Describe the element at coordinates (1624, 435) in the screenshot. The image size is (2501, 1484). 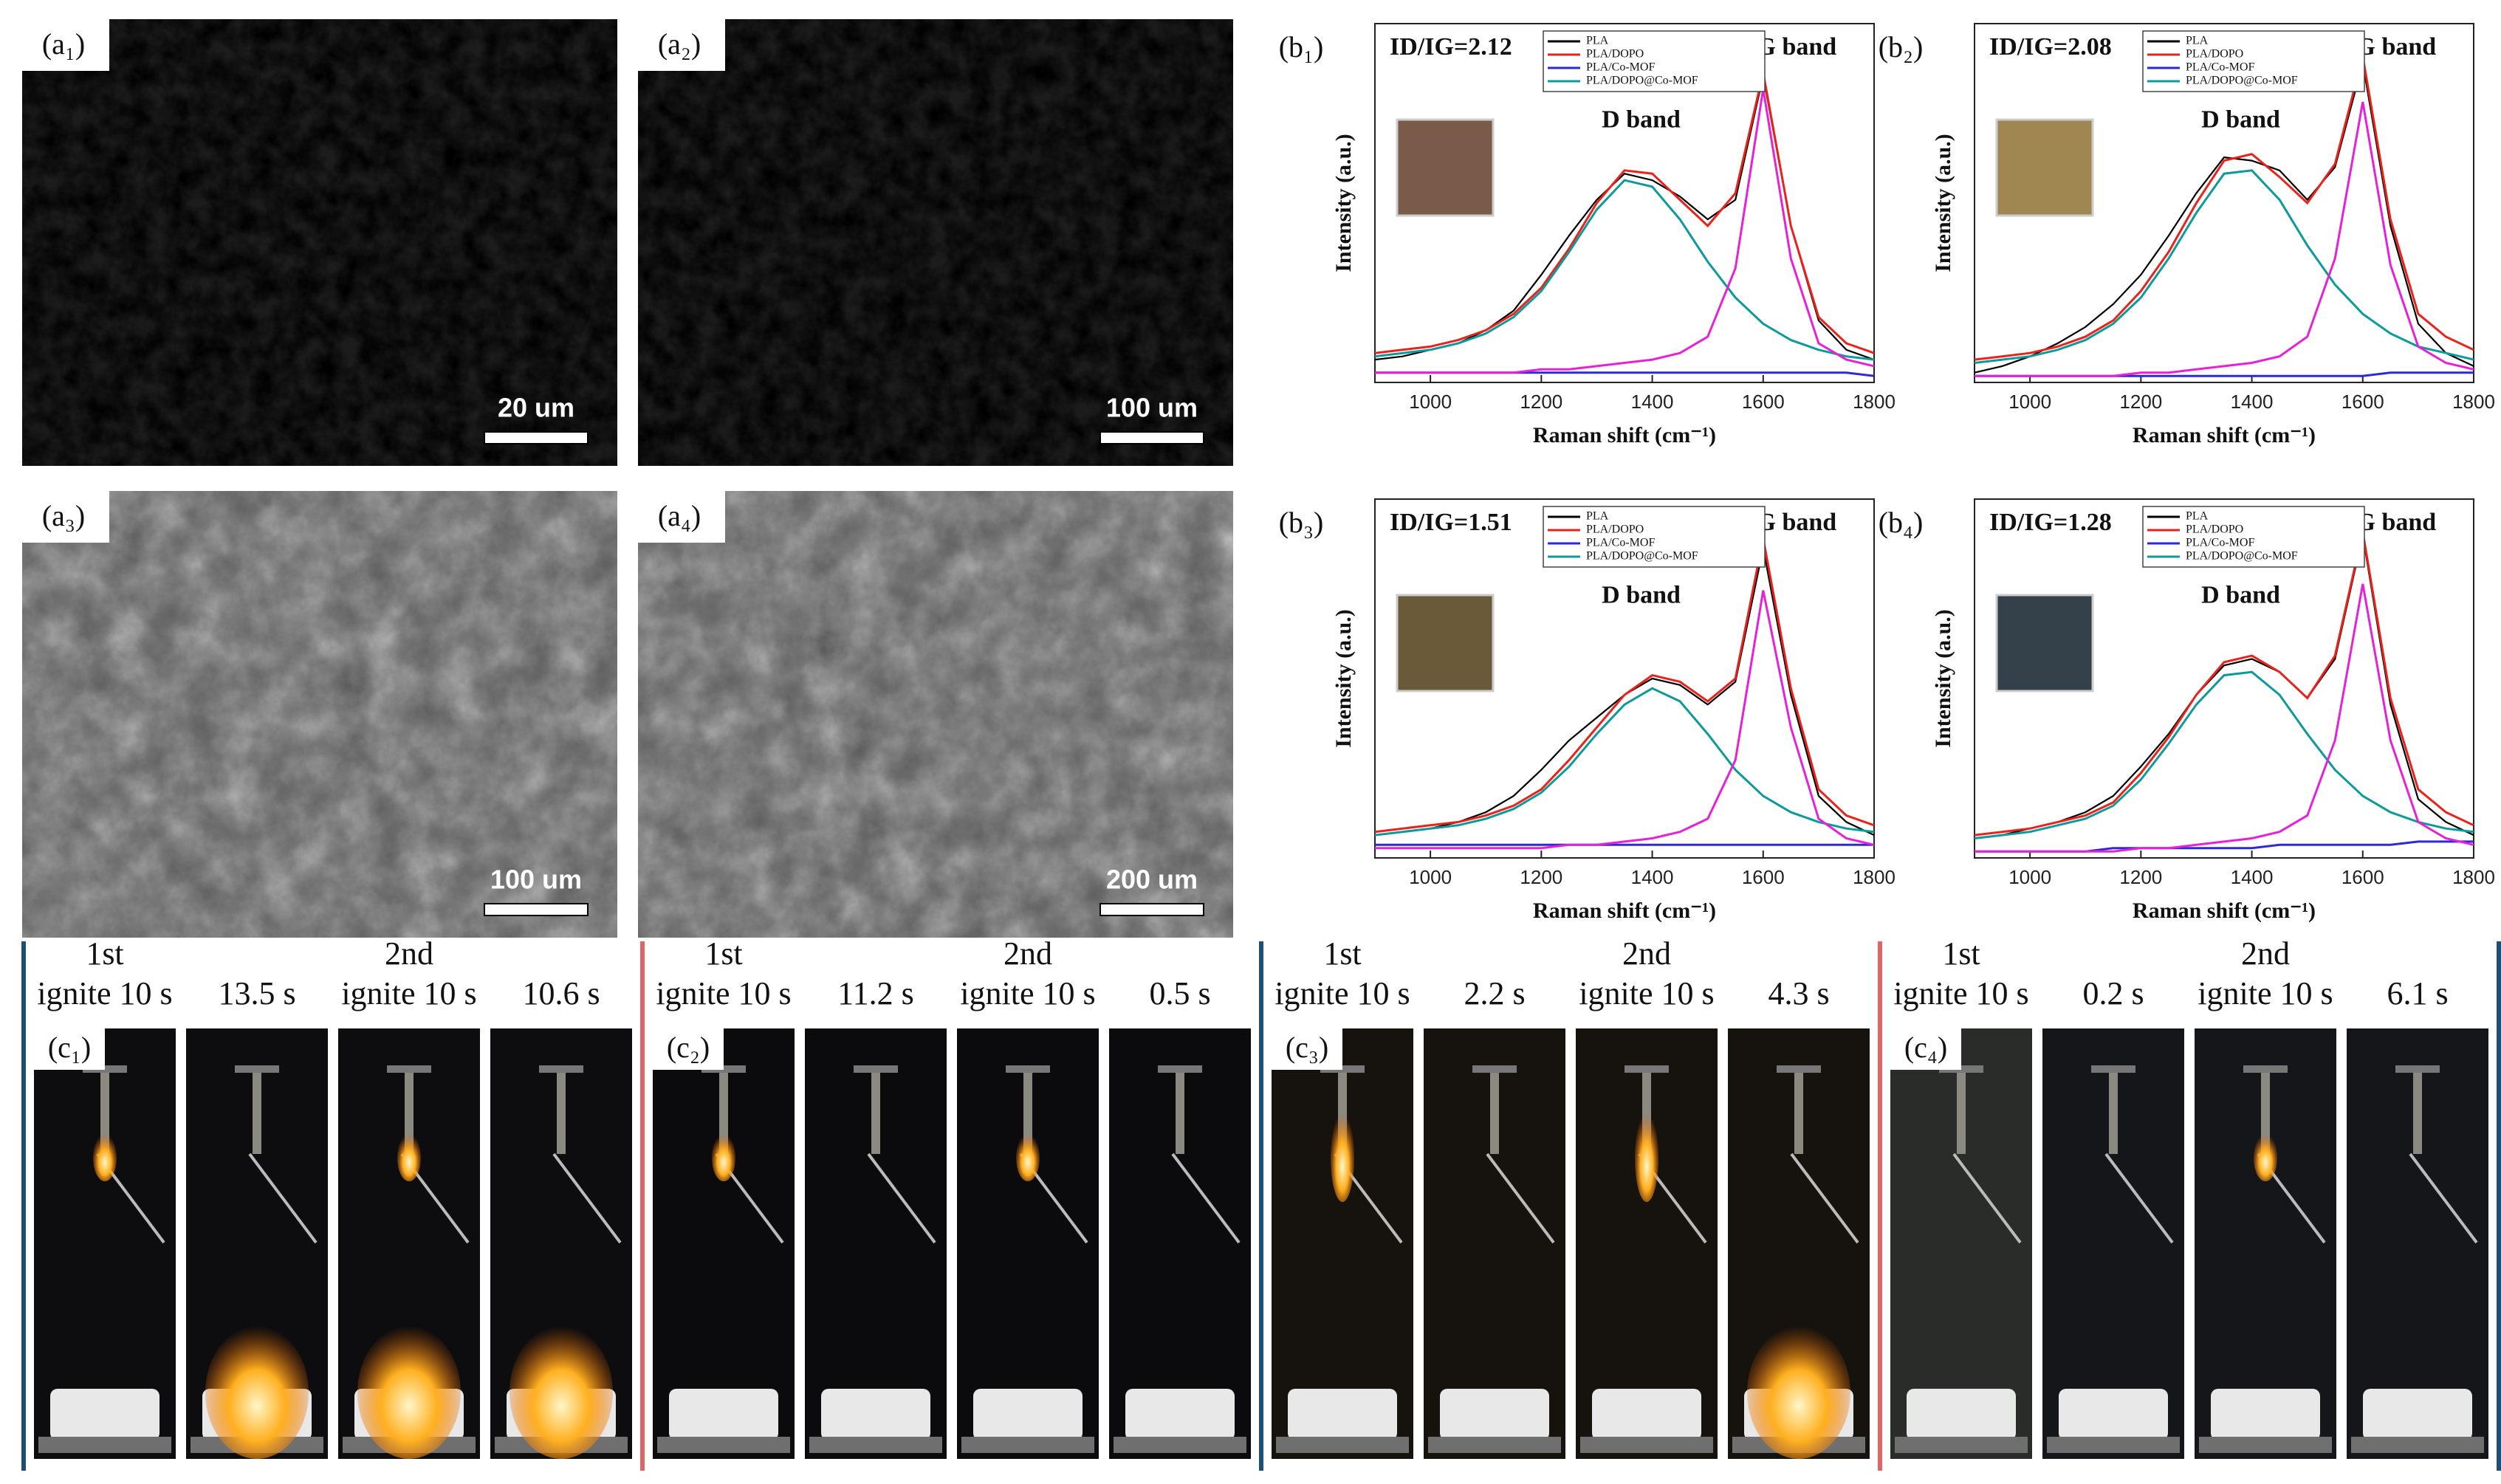
I see `x-axis-label: Raman shift (cm⁻¹)` at that location.